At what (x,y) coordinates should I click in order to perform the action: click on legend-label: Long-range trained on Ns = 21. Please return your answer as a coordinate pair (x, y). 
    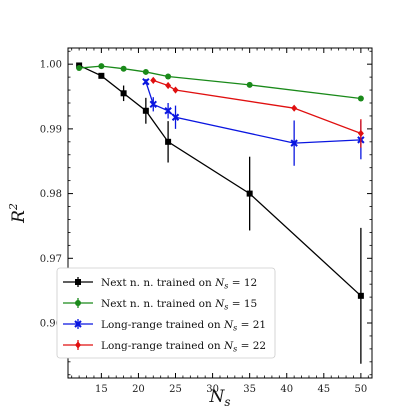
    Looking at the image, I should click on (183, 326).